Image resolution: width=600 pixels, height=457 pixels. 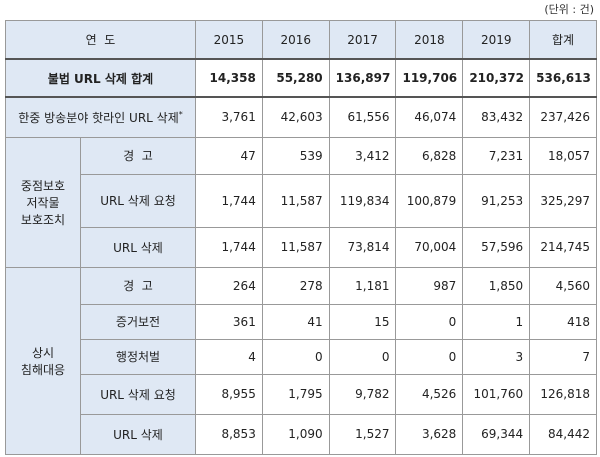 What do you see at coordinates (563, 356) in the screenshot?
I see `cell: 7` at bounding box center [563, 356].